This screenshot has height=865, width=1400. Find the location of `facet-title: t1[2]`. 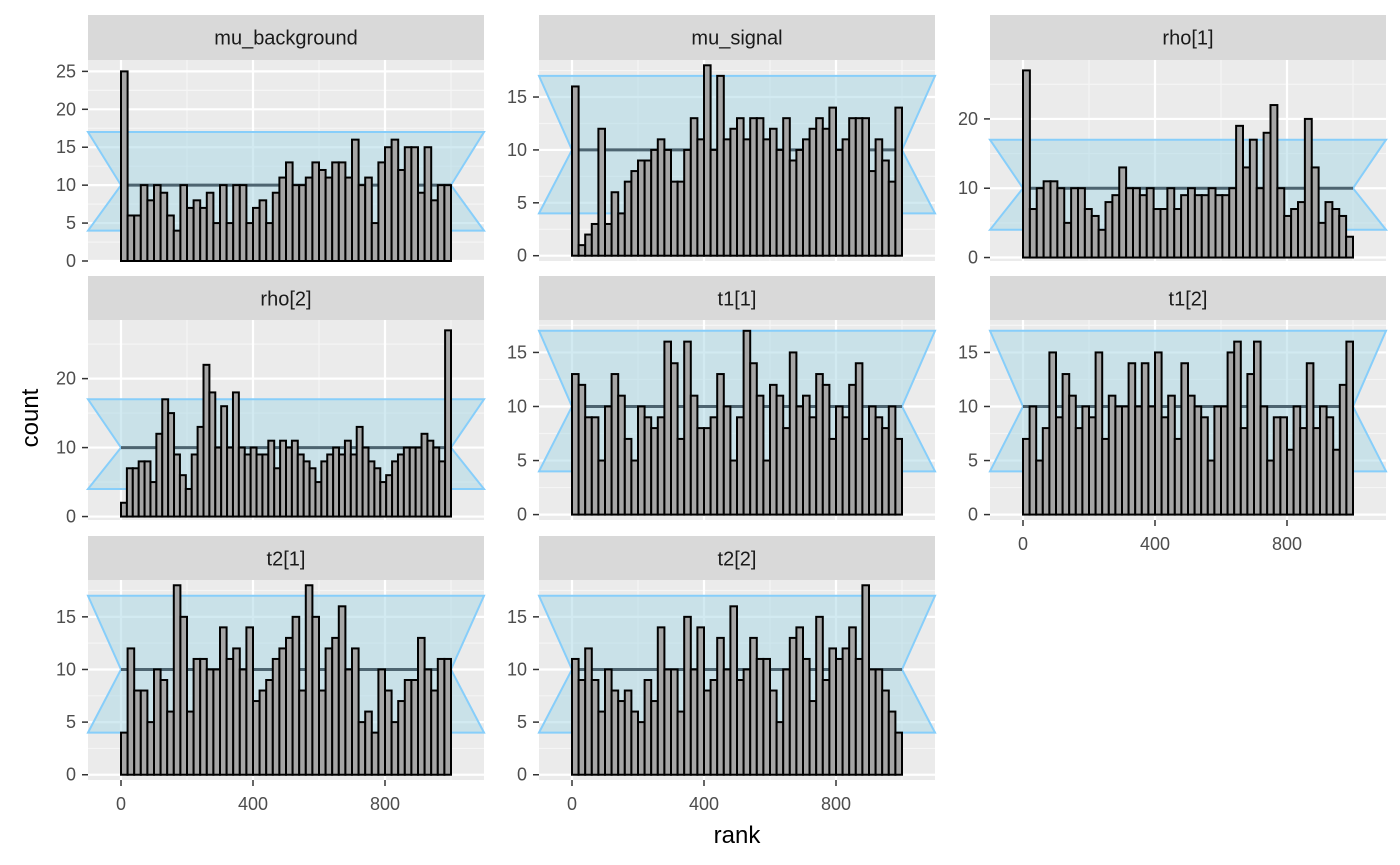

facet-title: t1[2] is located at coordinates (1188, 300).